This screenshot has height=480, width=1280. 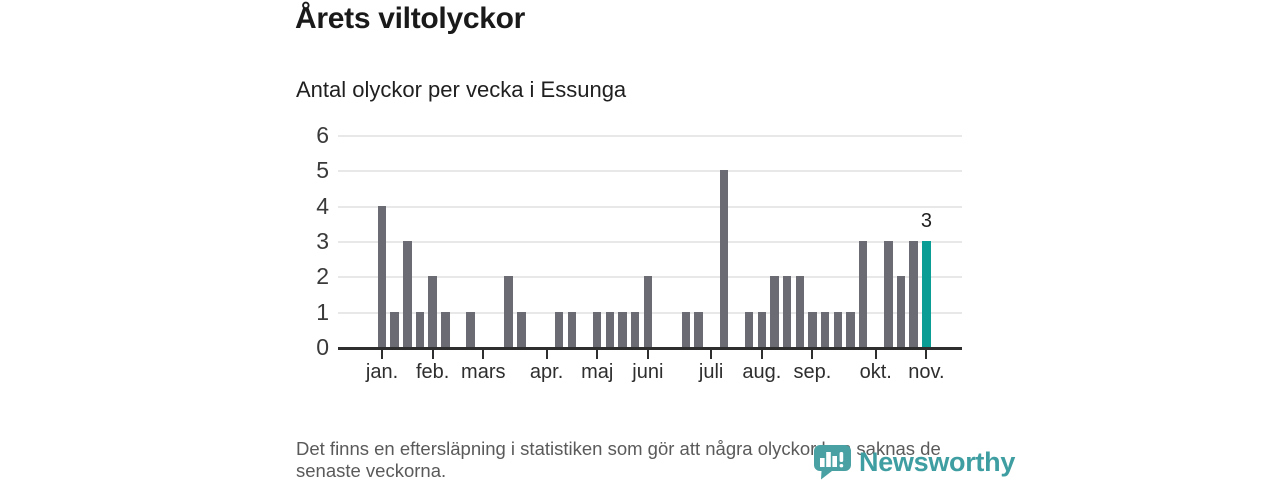 What do you see at coordinates (650, 171) in the screenshot?
I see `gridline-y5` at bounding box center [650, 171].